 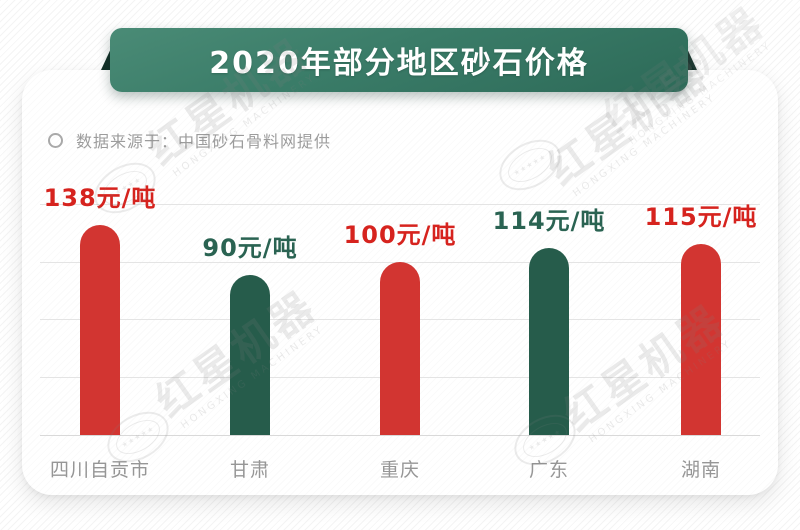 What do you see at coordinates (99, 470) in the screenshot?
I see `category-label-sichuan-zigong: 四川自贡市` at bounding box center [99, 470].